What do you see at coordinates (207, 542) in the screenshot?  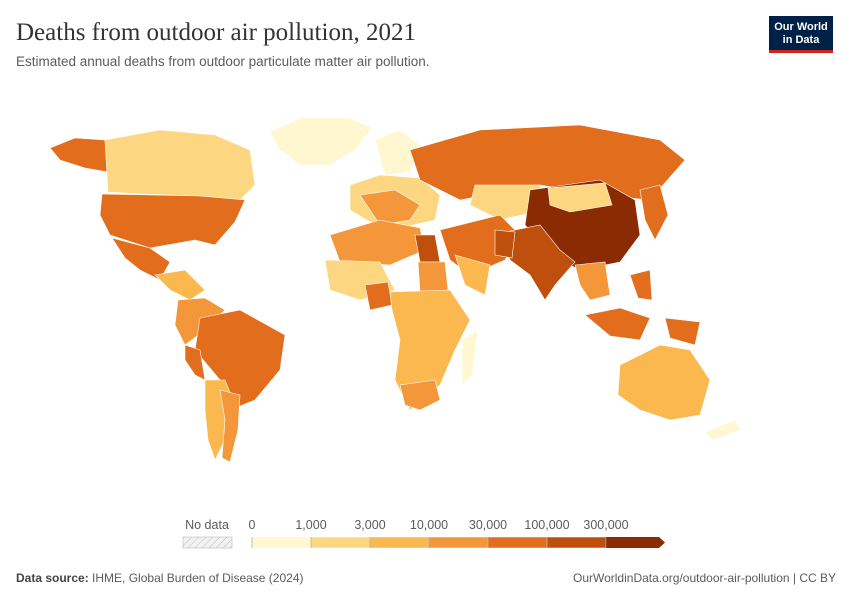 I see `no-data-swatch` at bounding box center [207, 542].